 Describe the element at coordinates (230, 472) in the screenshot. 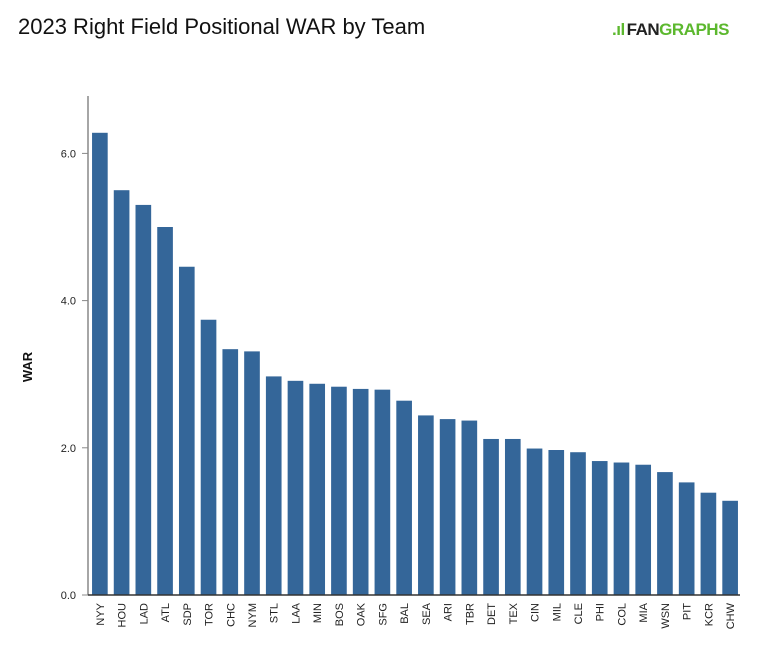

I see `bar-chc` at that location.